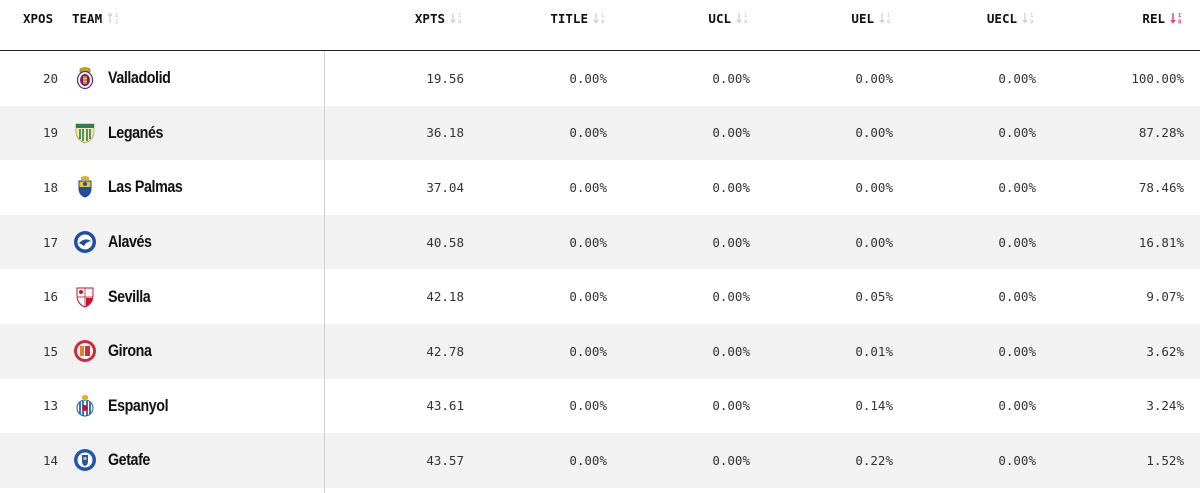 The image size is (1200, 493). Describe the element at coordinates (429, 18) in the screenshot. I see `column-header-xpts-label: XPTS` at that location.